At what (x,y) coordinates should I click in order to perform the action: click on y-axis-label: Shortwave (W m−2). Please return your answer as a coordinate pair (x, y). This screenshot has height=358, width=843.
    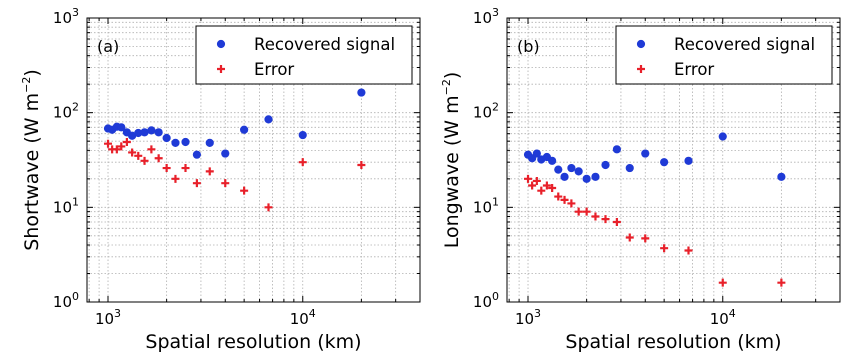
    Looking at the image, I should click on (31, 160).